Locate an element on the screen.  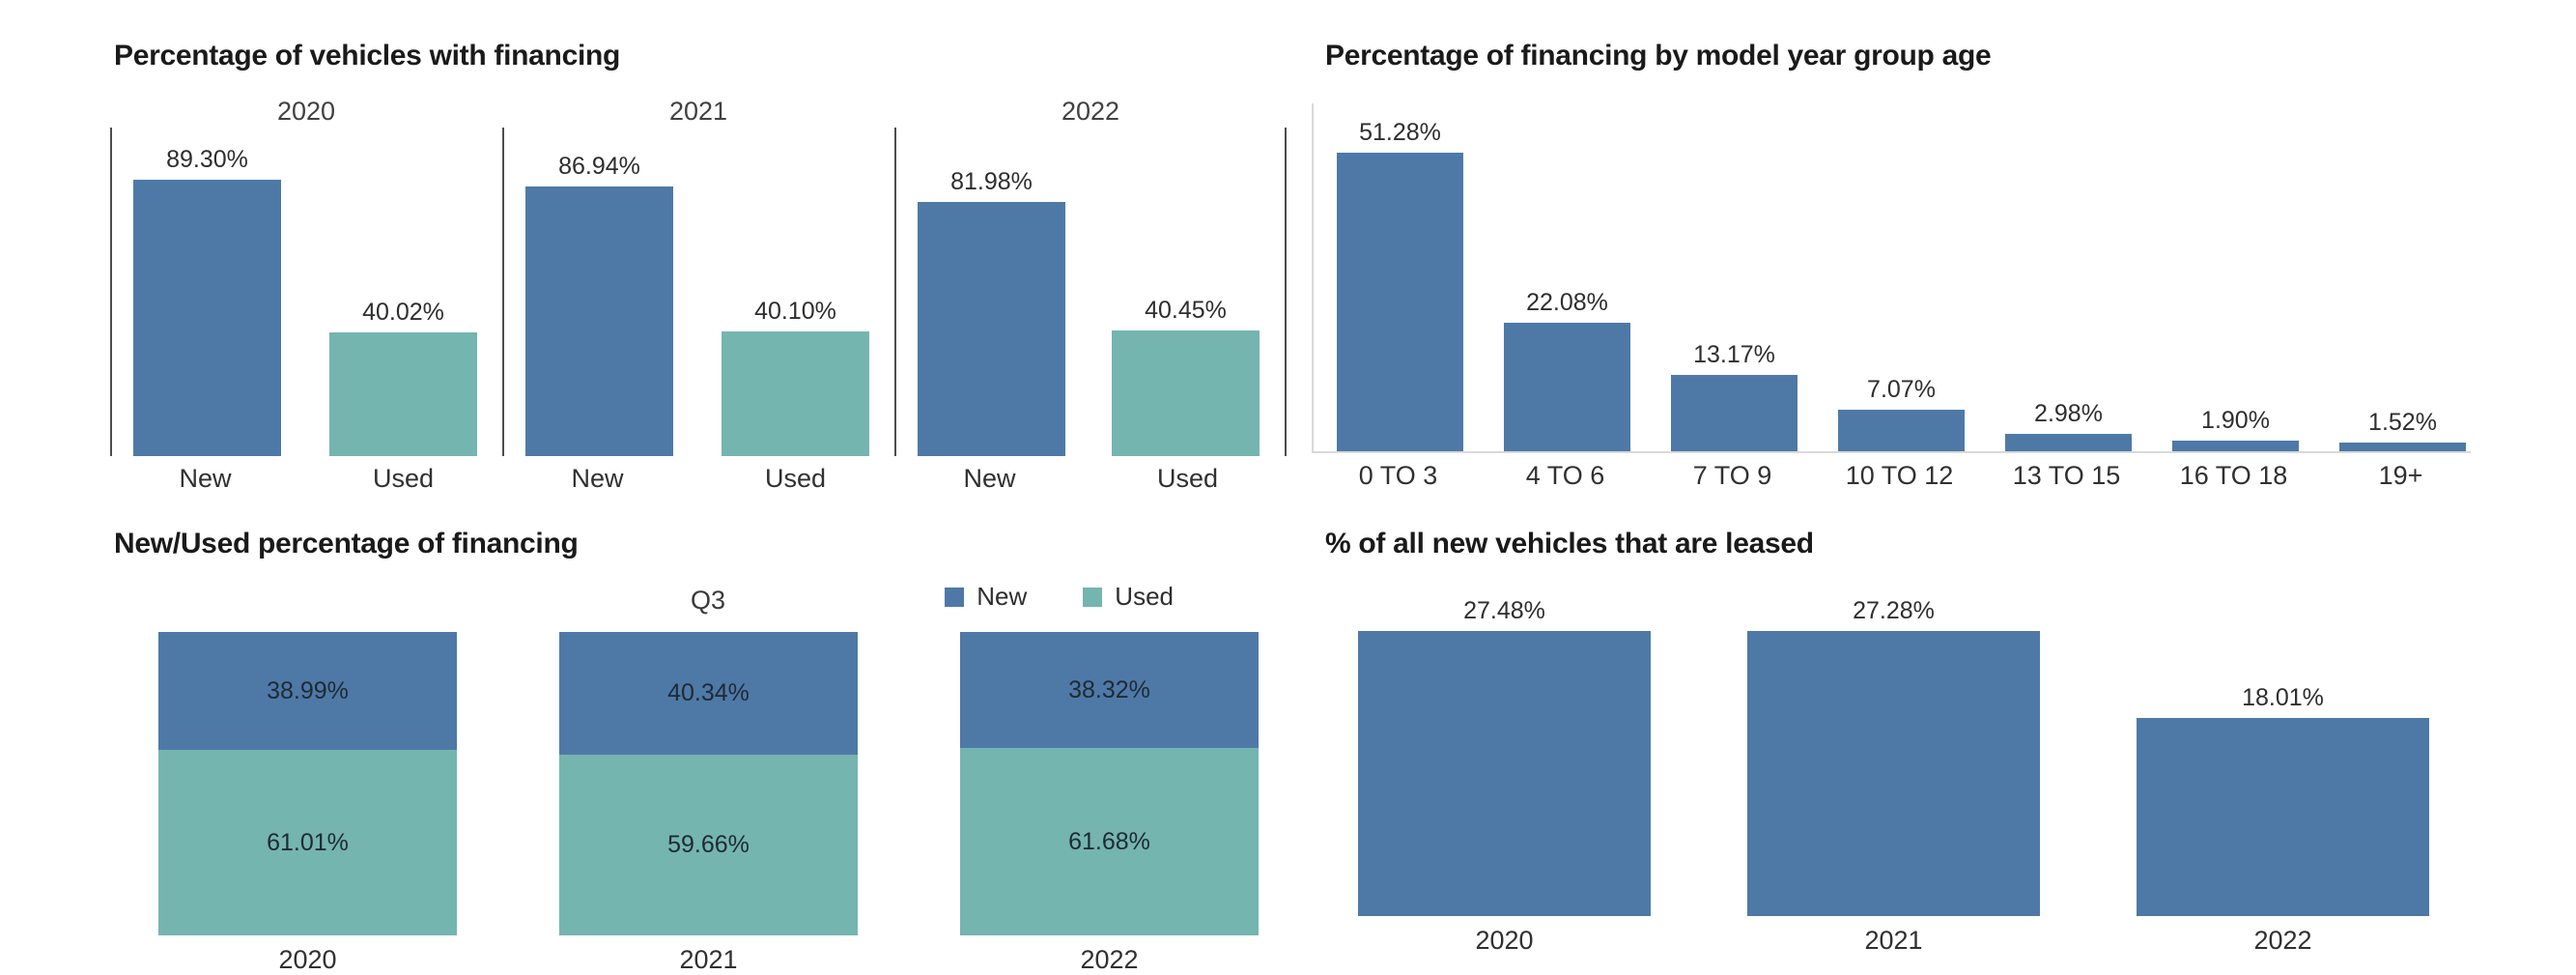
segment-value-label: 38.32% is located at coordinates (1109, 689).